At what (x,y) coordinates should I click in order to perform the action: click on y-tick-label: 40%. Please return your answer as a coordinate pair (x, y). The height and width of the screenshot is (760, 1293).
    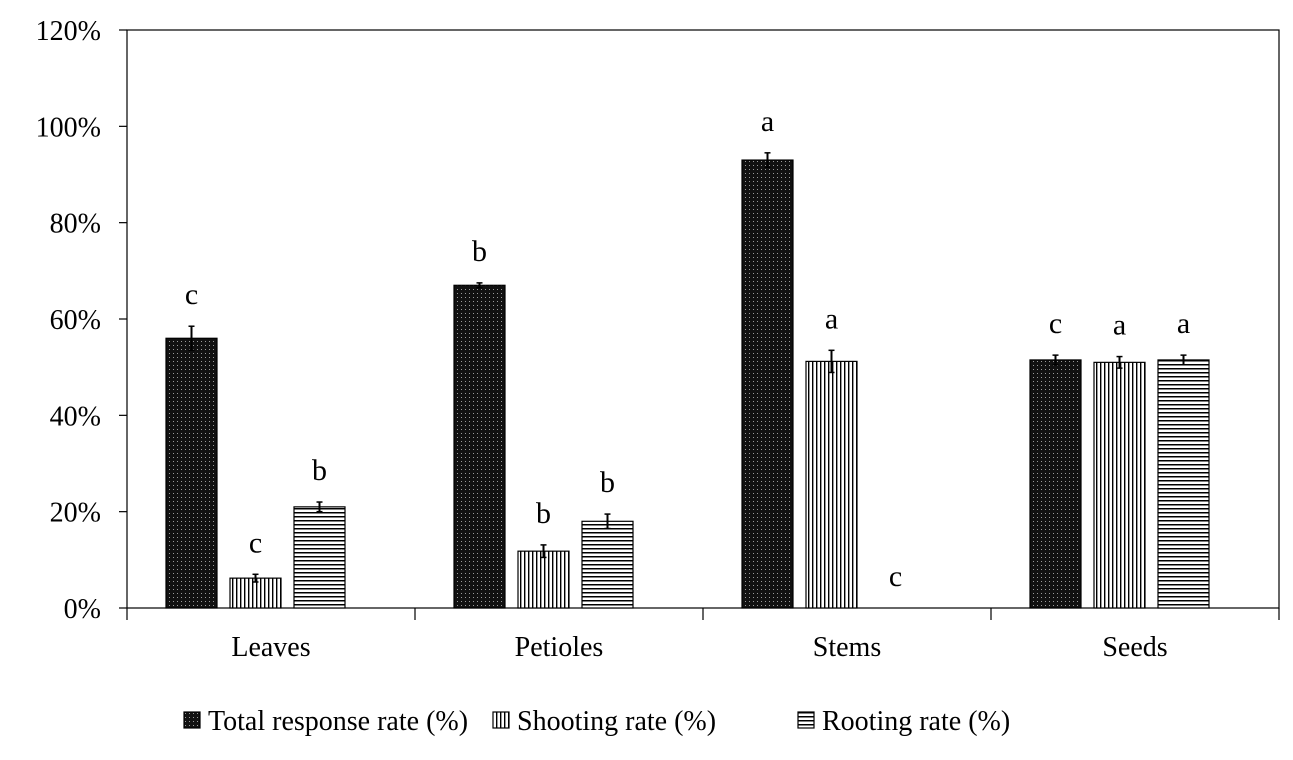
    Looking at the image, I should click on (75, 416).